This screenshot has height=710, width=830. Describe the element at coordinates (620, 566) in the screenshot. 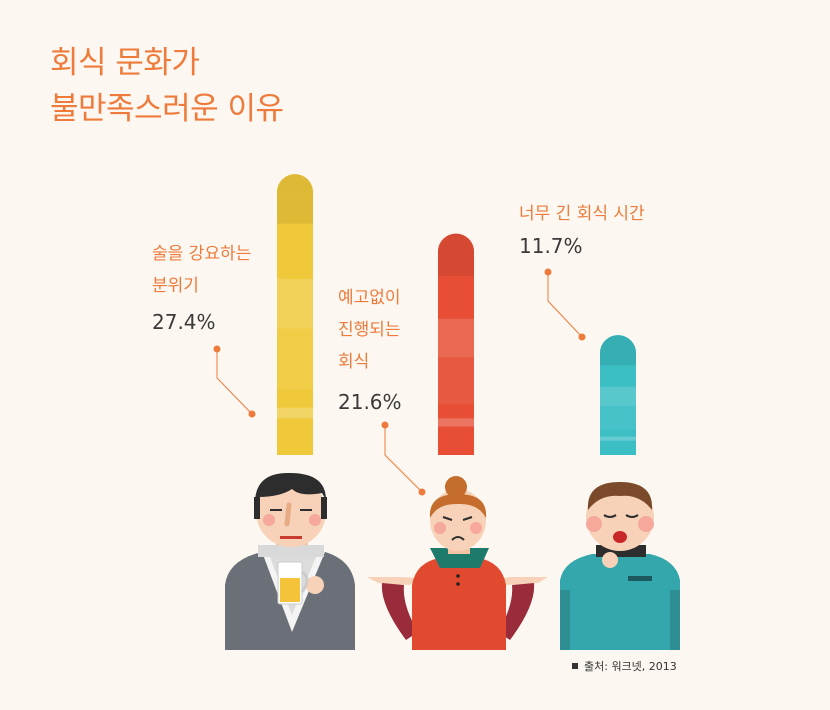

I see `man-yawning-illustration` at that location.